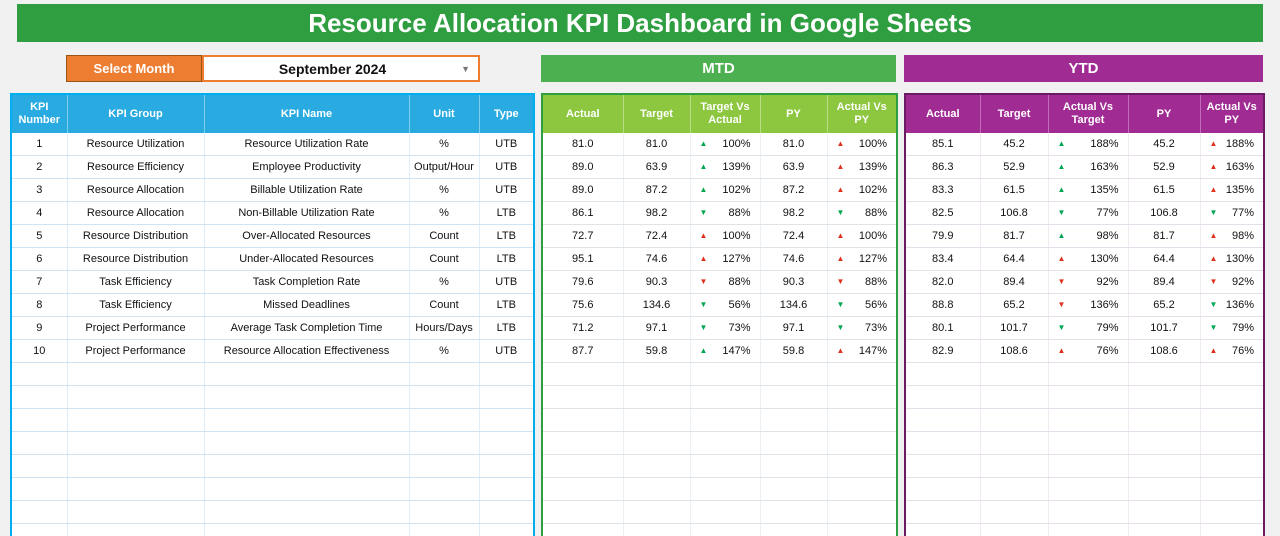 This screenshot has width=1280, height=536. I want to click on mtd-py-cell: 72.4, so click(794, 236).